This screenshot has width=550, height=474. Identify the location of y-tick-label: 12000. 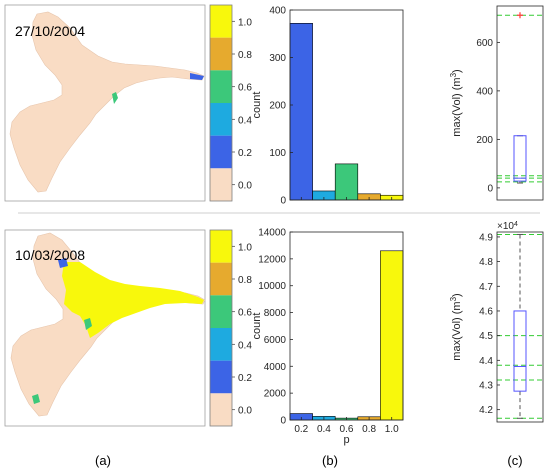
(272, 259).